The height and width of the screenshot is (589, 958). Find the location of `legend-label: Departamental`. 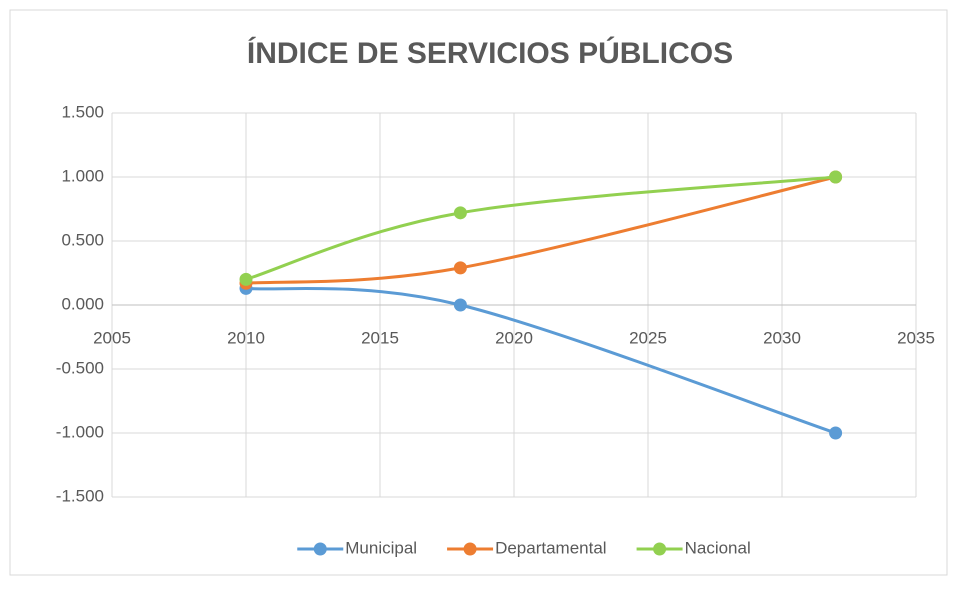

legend-label: Departamental is located at coordinates (551, 547).